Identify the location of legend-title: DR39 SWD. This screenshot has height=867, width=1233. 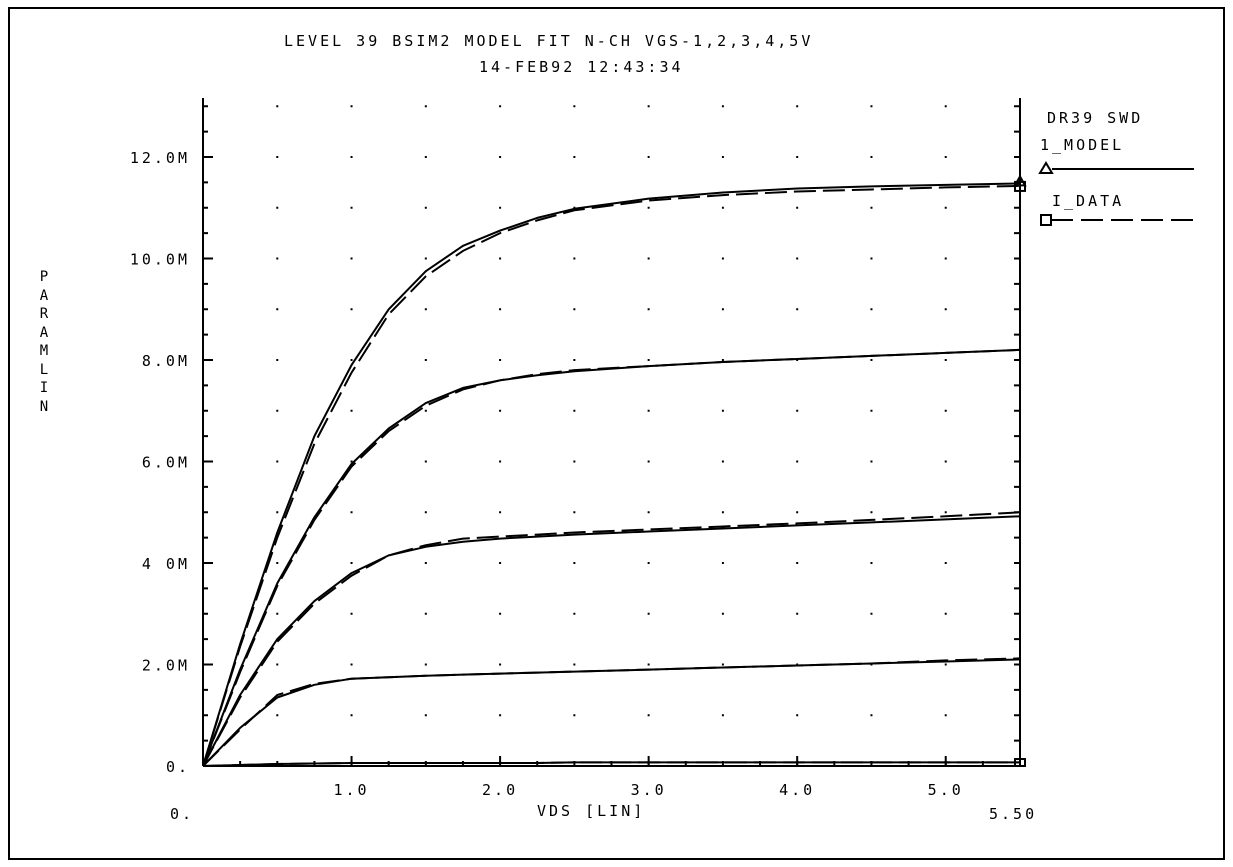
(1095, 118).